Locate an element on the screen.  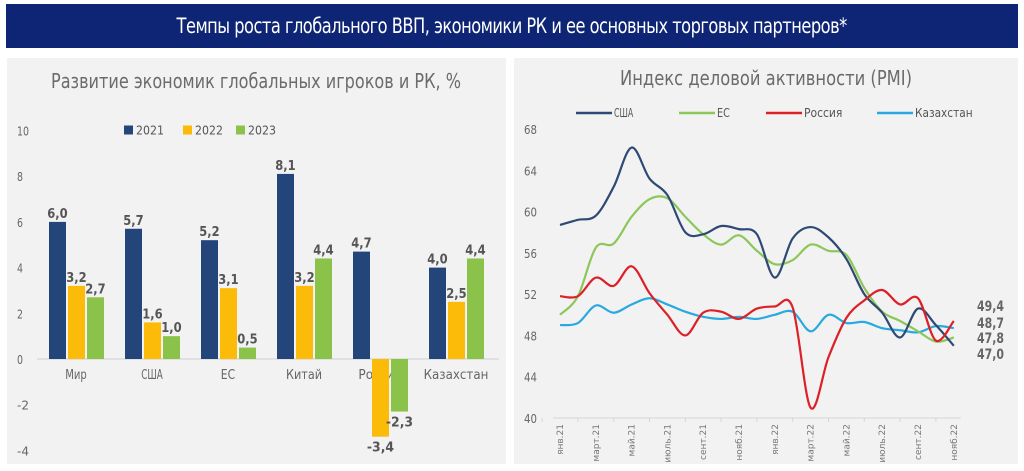
bar-value-label: 1,6 is located at coordinates (152, 314).